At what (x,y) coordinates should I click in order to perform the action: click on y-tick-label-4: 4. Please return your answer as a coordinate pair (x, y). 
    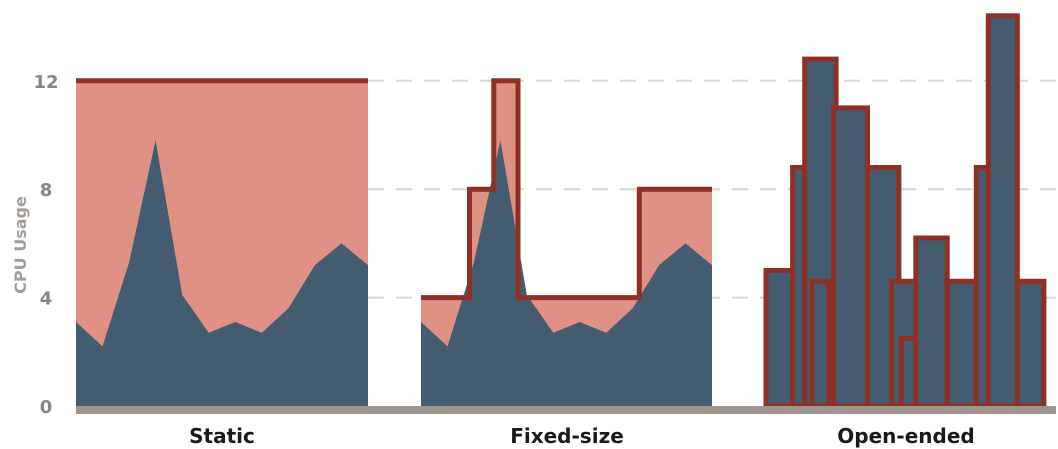
    Looking at the image, I should click on (46, 299).